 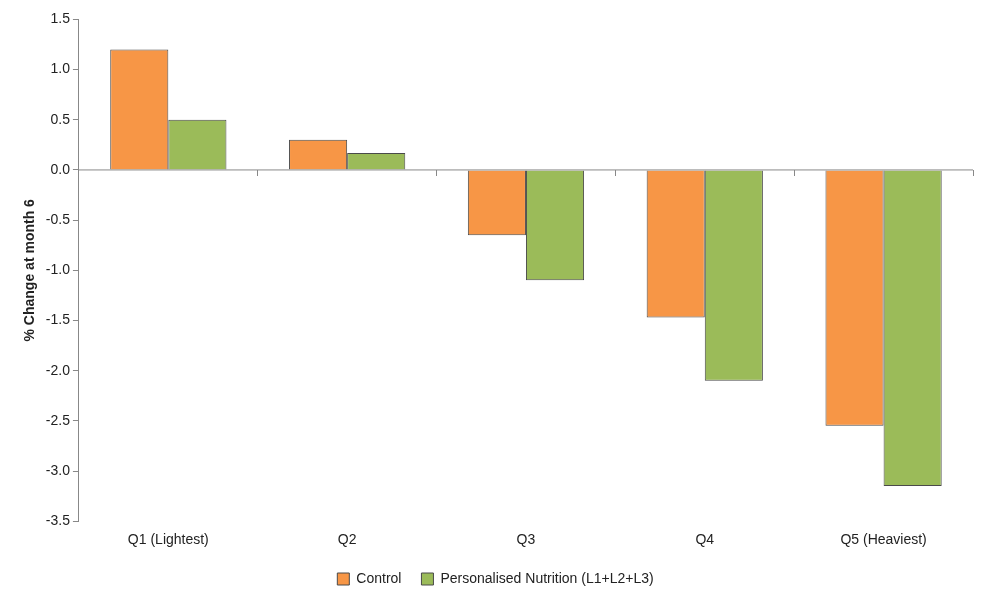 I want to click on y-tick-label: -0.5, so click(x=58, y=218).